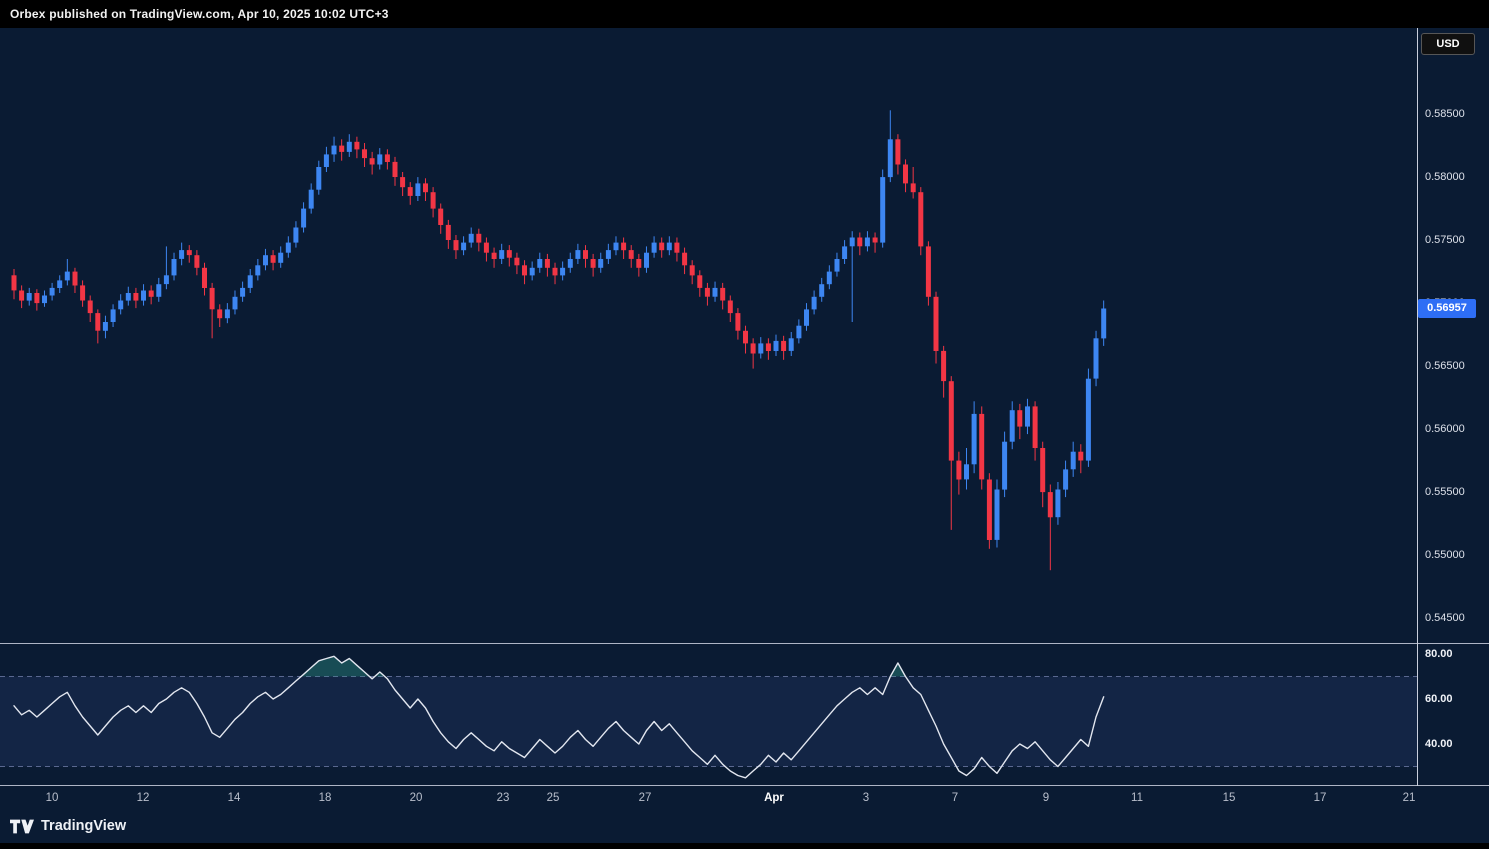 The width and height of the screenshot is (1489, 849). Describe the element at coordinates (553, 798) in the screenshot. I see `time-axis-label: 25` at that location.